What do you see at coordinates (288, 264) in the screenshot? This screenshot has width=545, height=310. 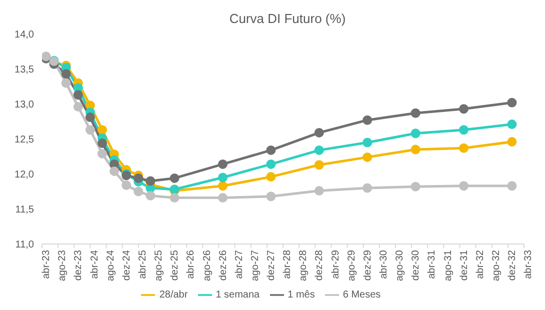 I see `x-tick-label: abr-28` at bounding box center [288, 264].